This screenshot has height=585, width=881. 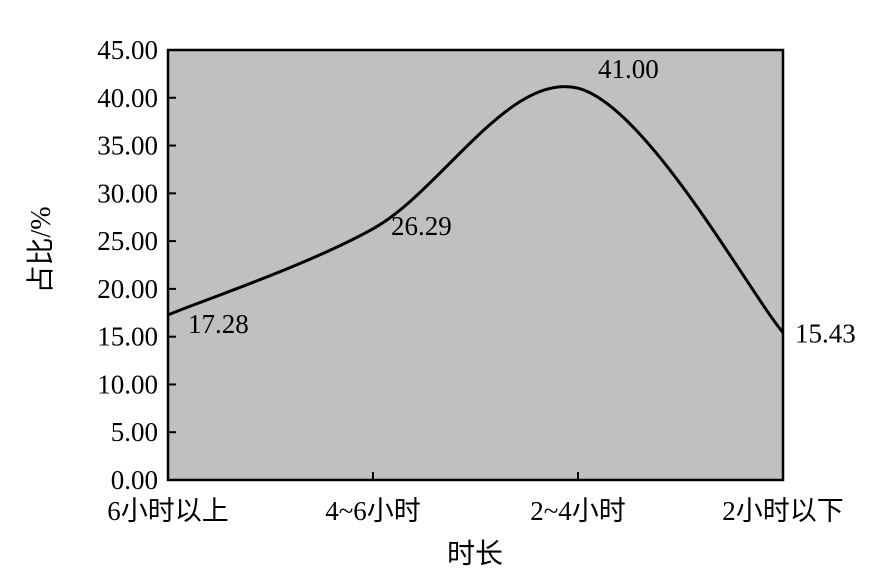 What do you see at coordinates (134, 480) in the screenshot?
I see `y-tick-label: 0.00` at bounding box center [134, 480].